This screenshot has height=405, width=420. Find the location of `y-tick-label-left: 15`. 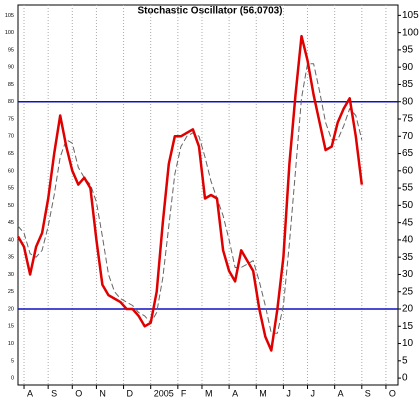

y-tick-label-left: 15 is located at coordinates (11, 327).